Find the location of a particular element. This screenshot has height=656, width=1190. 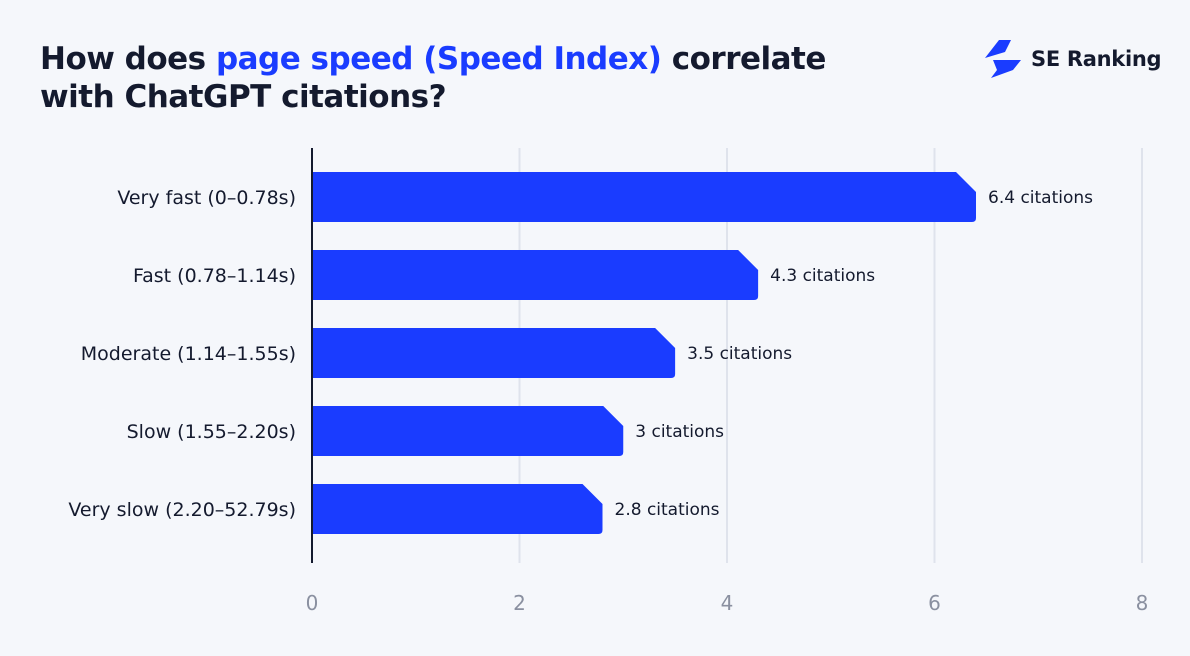

x-tick-label: 6 is located at coordinates (934, 603).